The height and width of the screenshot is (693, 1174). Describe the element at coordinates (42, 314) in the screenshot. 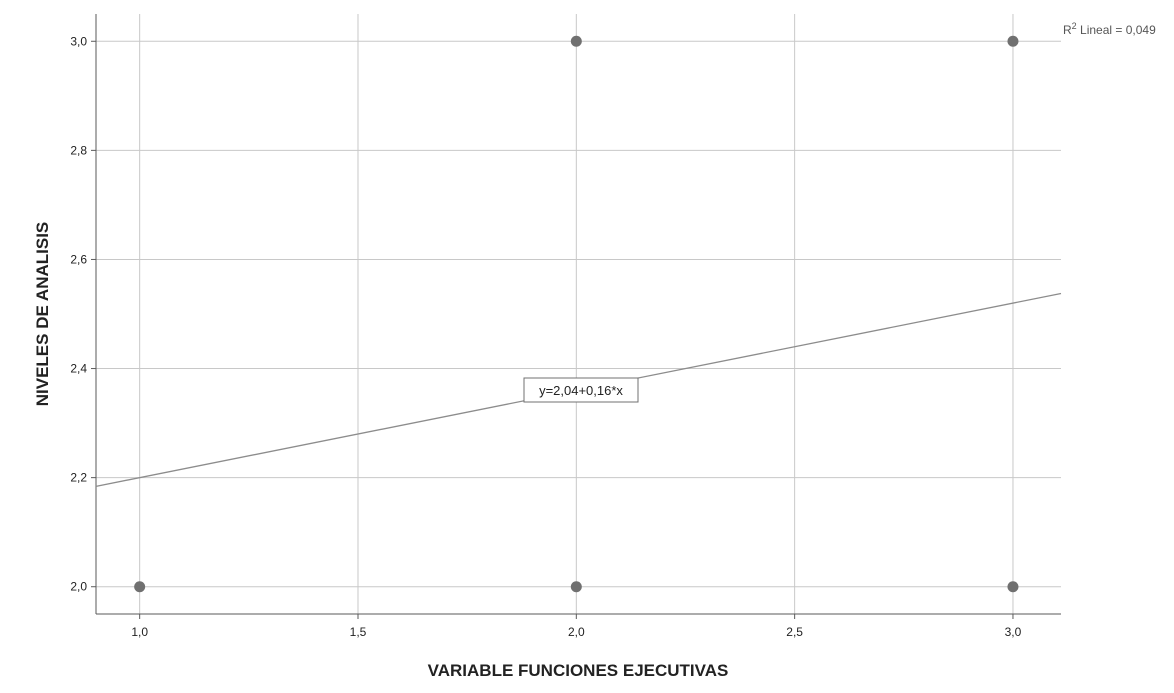

I see `y-axis-title: NIVELES DE ANALISIS` at that location.